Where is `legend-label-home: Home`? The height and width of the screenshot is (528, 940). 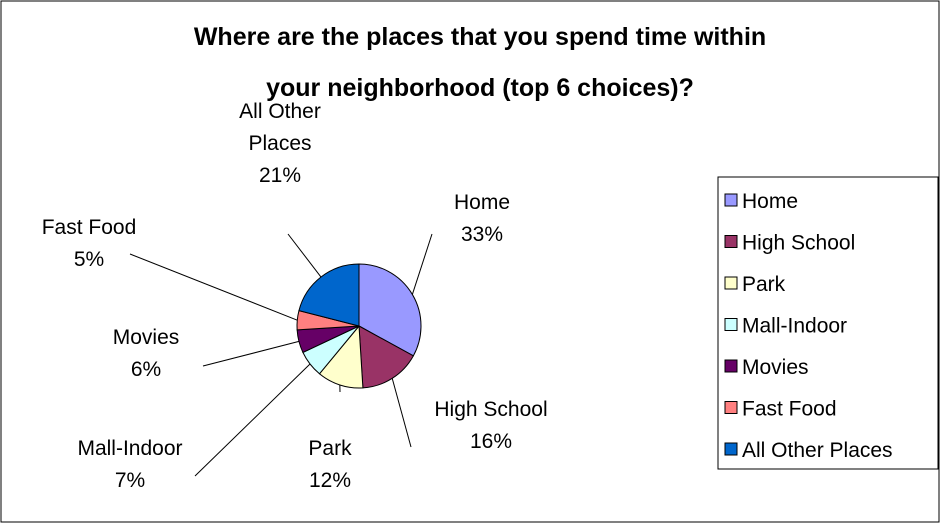 legend-label-home: Home is located at coordinates (770, 201).